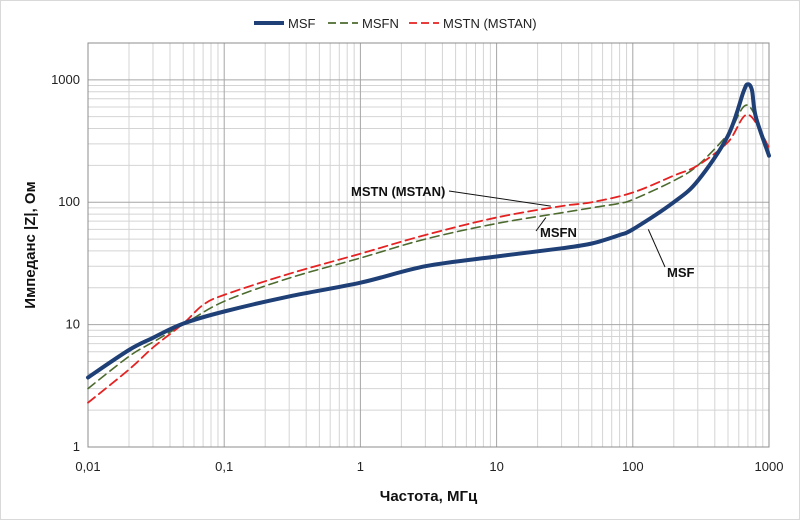 The height and width of the screenshot is (520, 800). What do you see at coordinates (429, 496) in the screenshot?
I see `x-axis-title: Частота, МГц` at bounding box center [429, 496].